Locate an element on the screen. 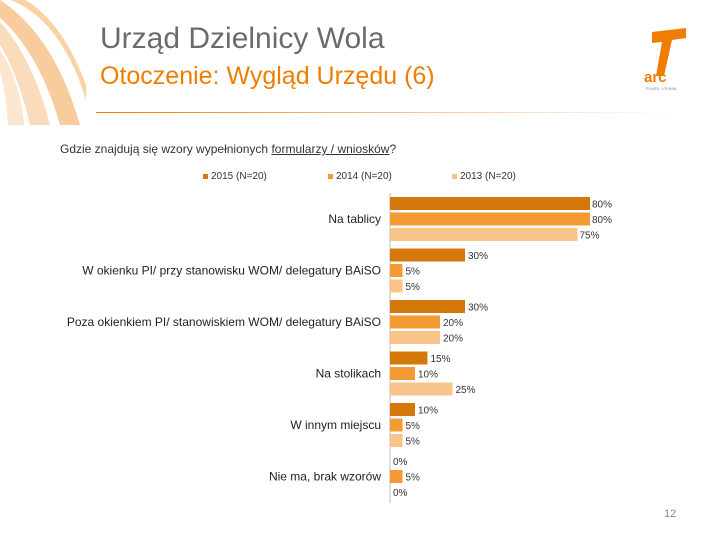 This screenshot has height=540, width=720. legend-label-2015: 2015 (N=20) is located at coordinates (239, 176).